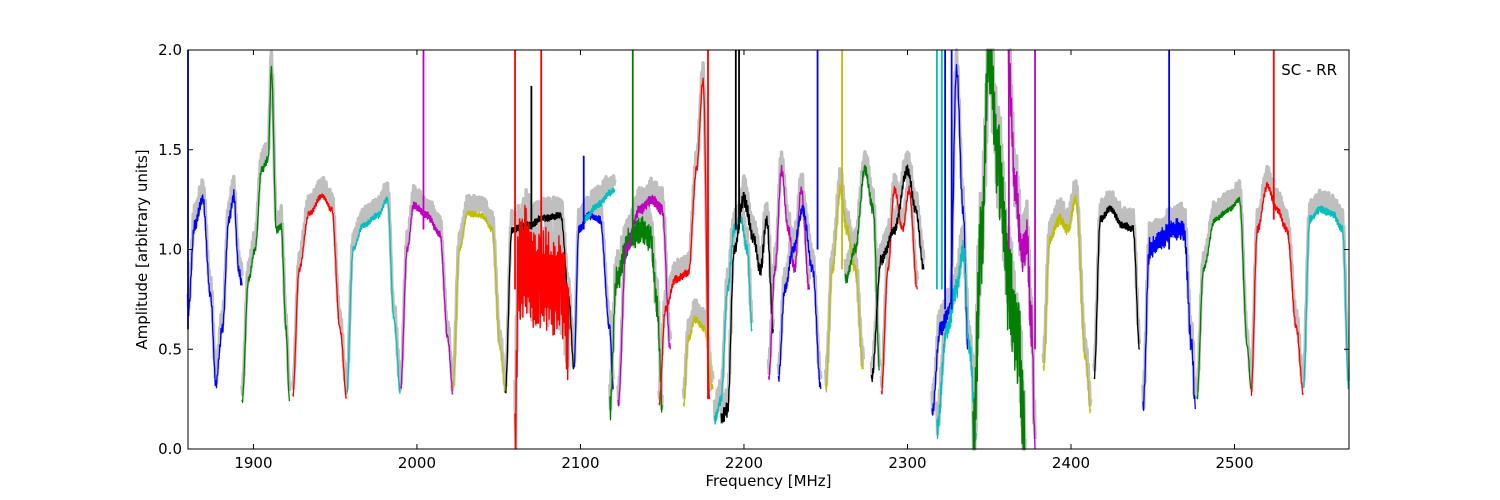 This screenshot has width=1500, height=500. I want to click on y-tick-label: 0.5, so click(170, 349).